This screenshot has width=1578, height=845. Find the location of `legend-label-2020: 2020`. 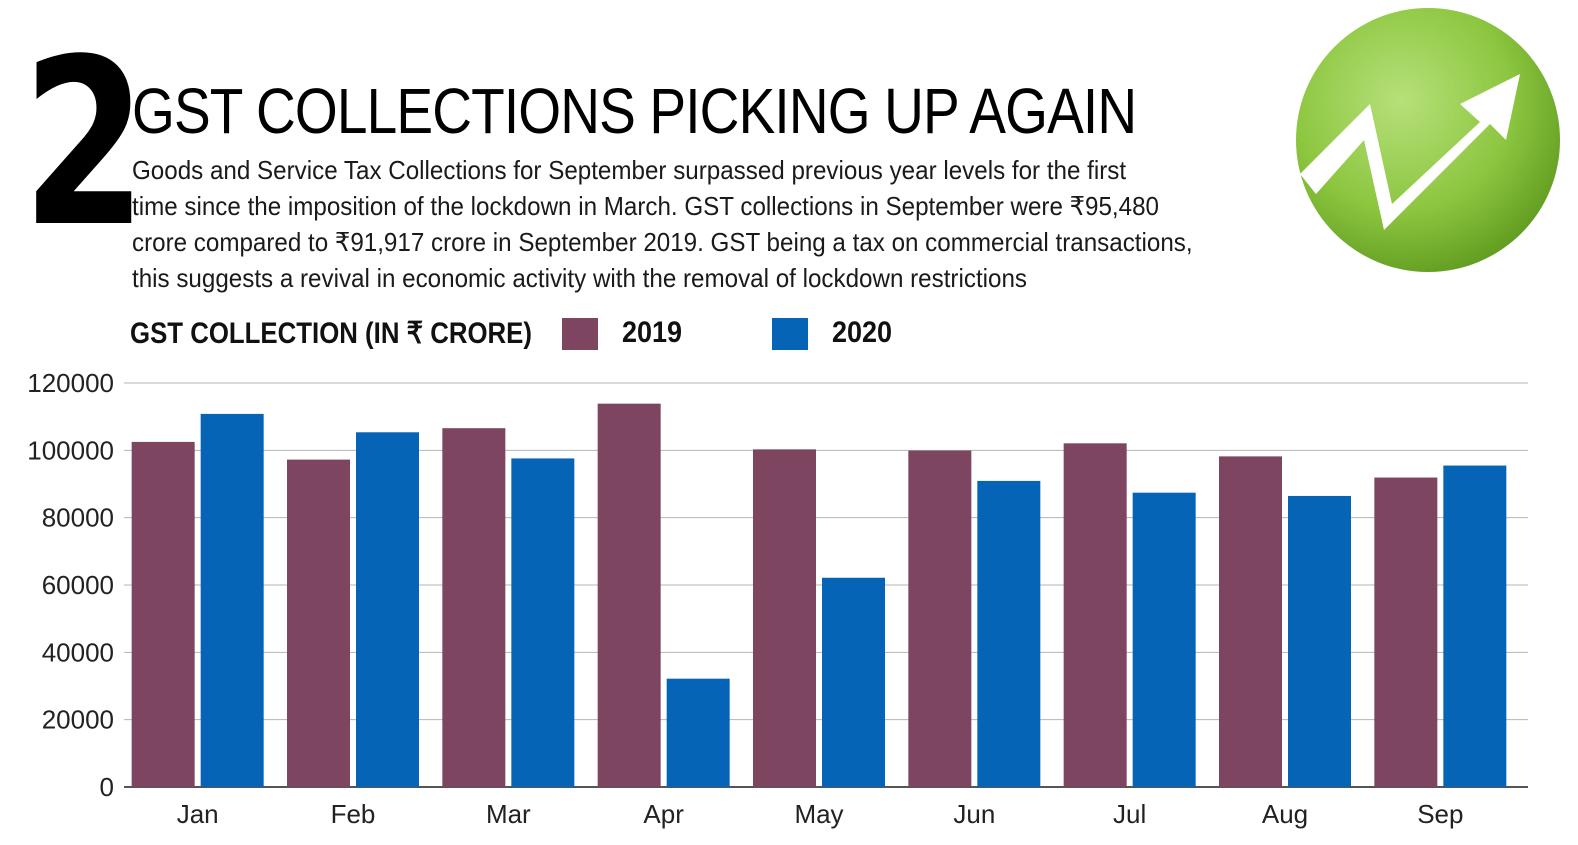

legend-label-2020: 2020 is located at coordinates (862, 332).